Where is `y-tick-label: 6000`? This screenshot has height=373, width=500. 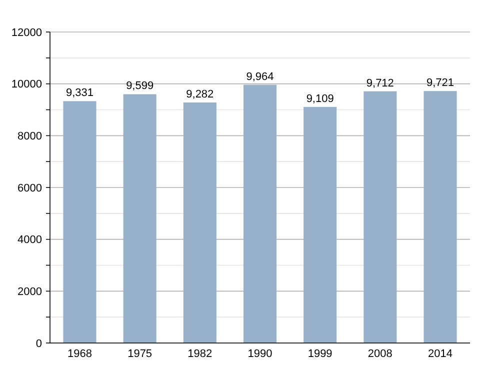 y-tick-label: 6000 is located at coordinates (30, 188).